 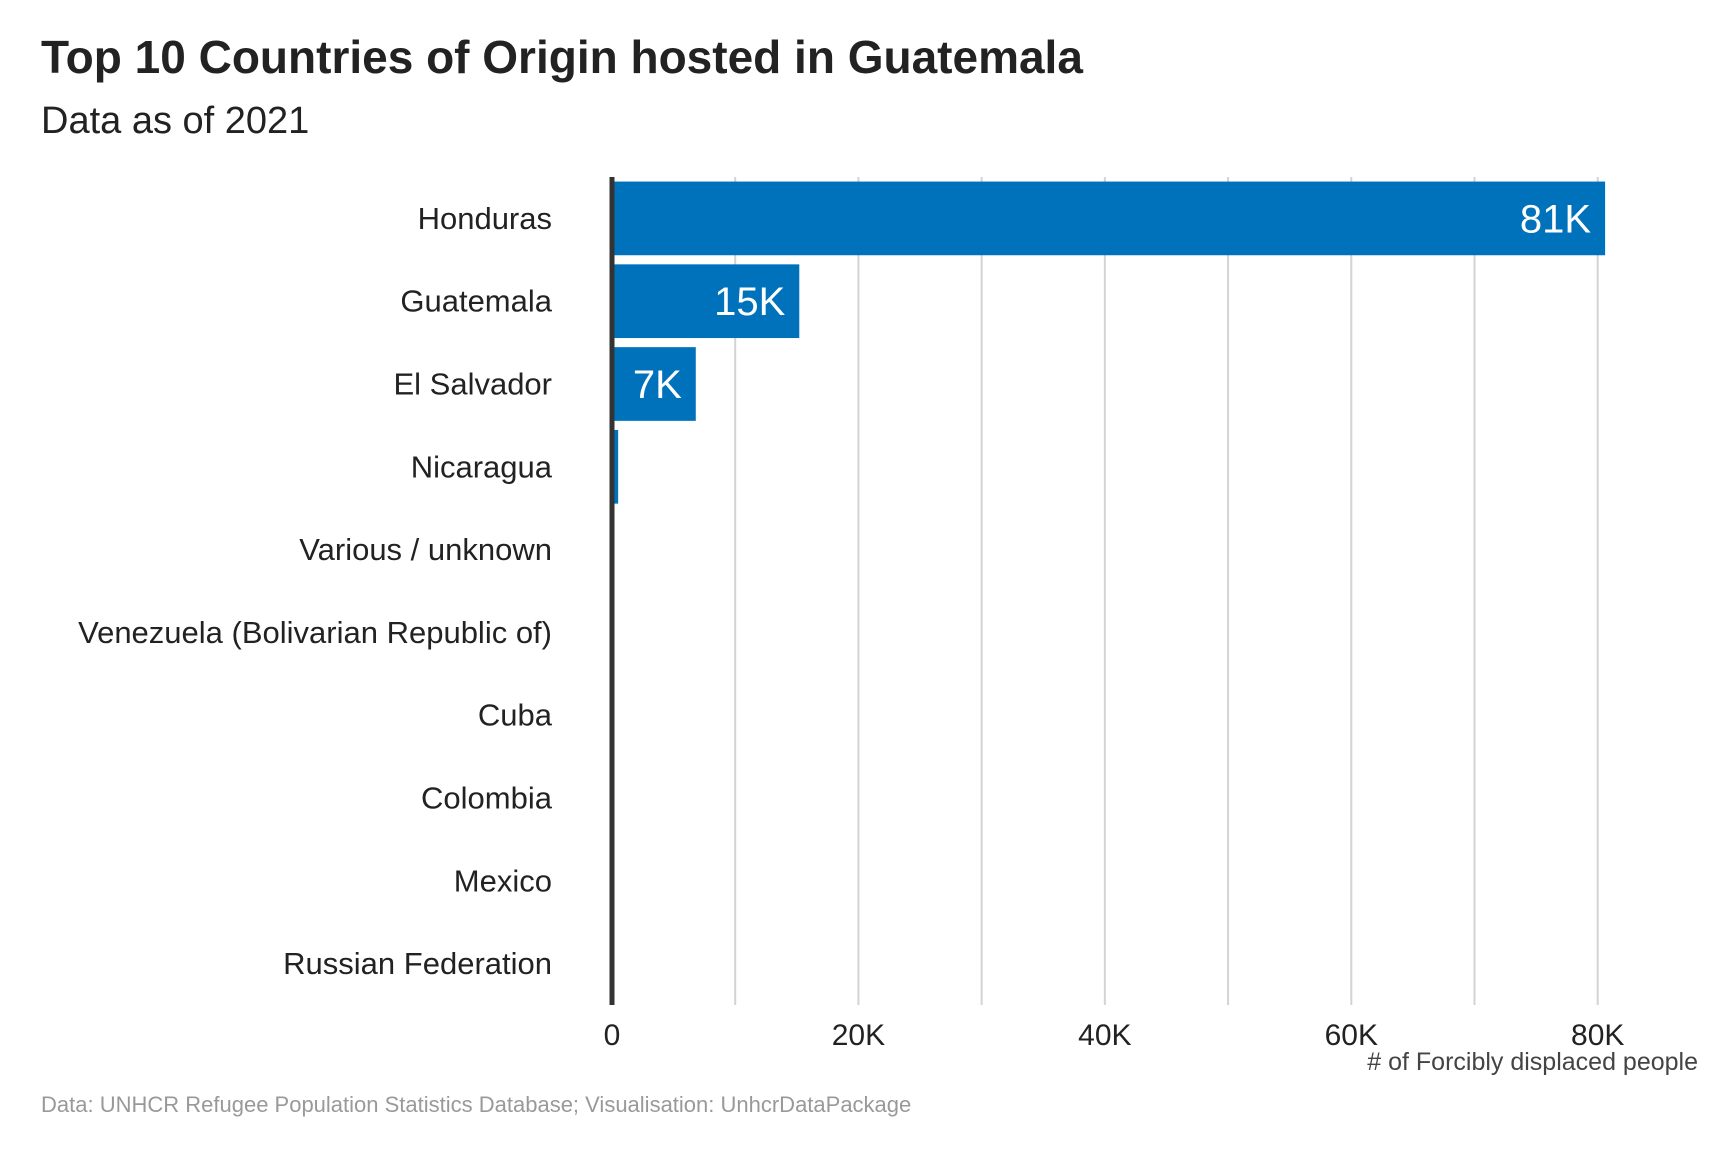 What do you see at coordinates (1555, 219) in the screenshot?
I see `data-label: 81K` at bounding box center [1555, 219].